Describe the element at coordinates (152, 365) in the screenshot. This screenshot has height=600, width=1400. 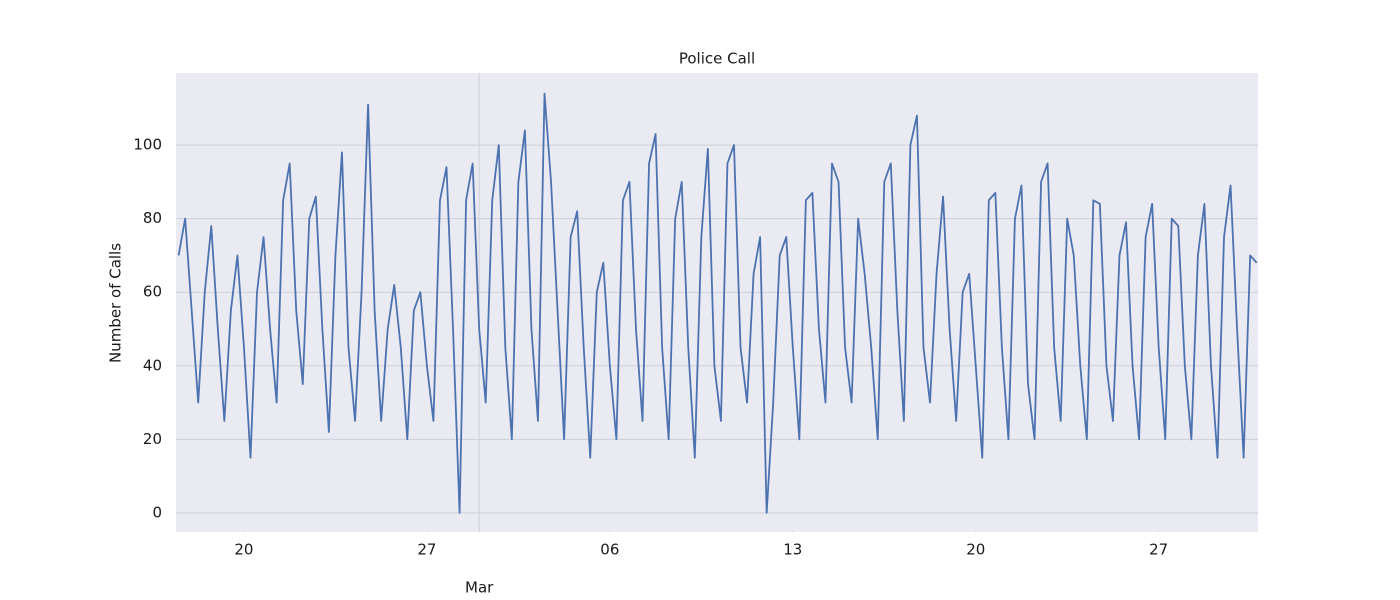
I see `y-tick-label: 40` at that location.